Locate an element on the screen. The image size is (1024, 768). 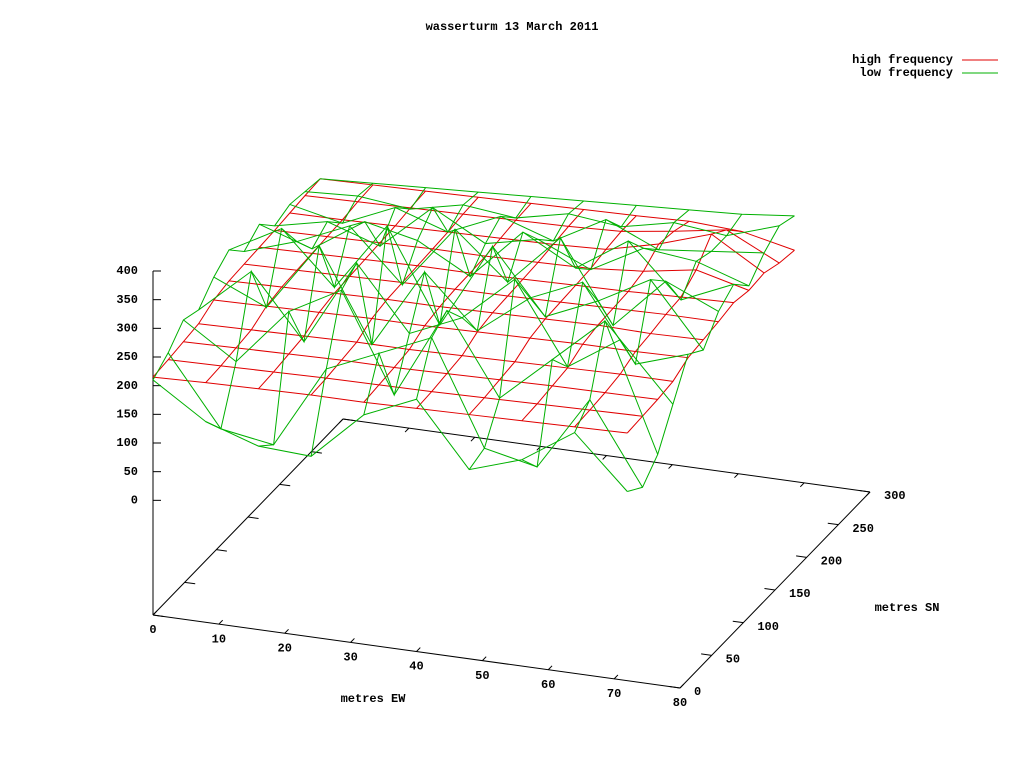
y-tick-label: 300 is located at coordinates (895, 496).